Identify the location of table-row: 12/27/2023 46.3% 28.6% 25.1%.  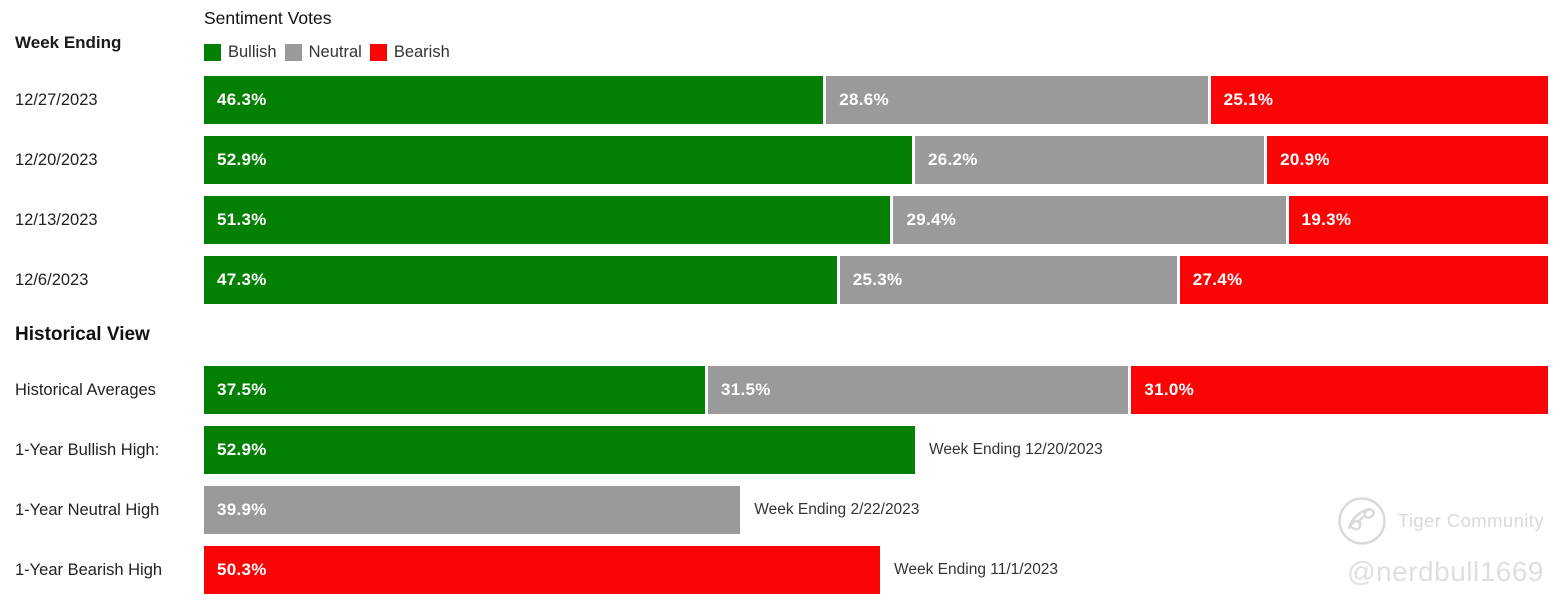
(780, 100).